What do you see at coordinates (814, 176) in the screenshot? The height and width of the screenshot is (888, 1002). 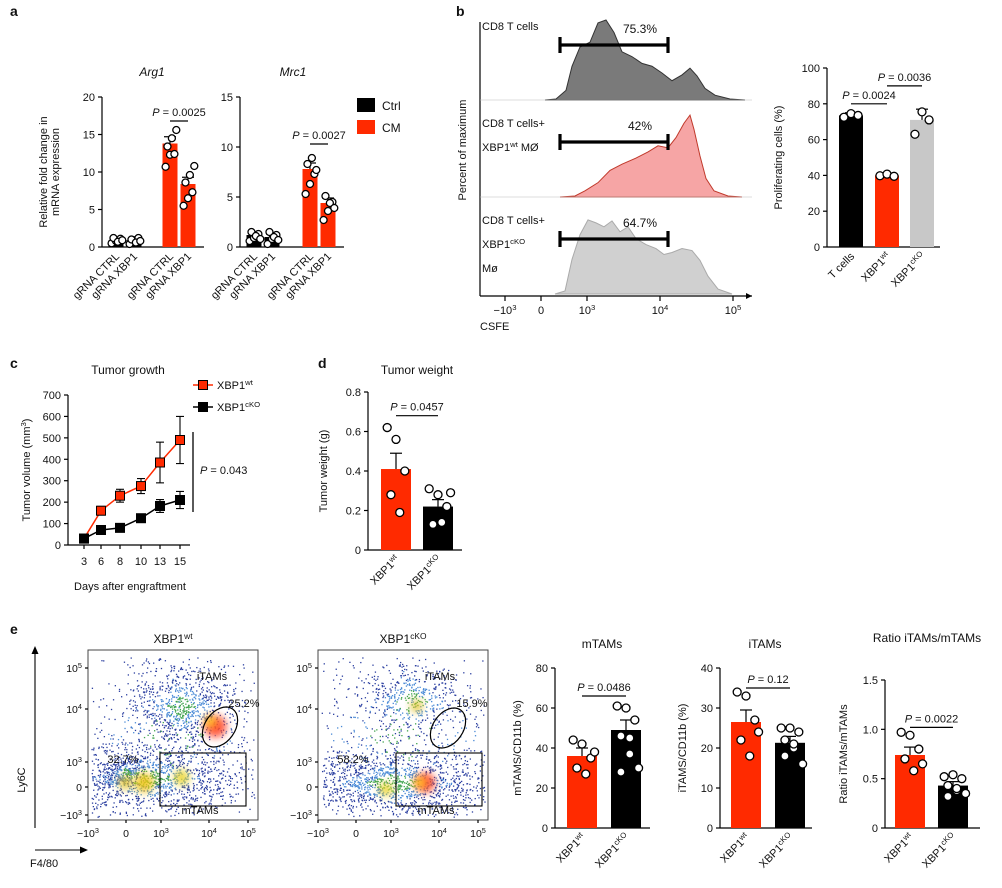 I see `y-tick-label: 40` at bounding box center [814, 176].